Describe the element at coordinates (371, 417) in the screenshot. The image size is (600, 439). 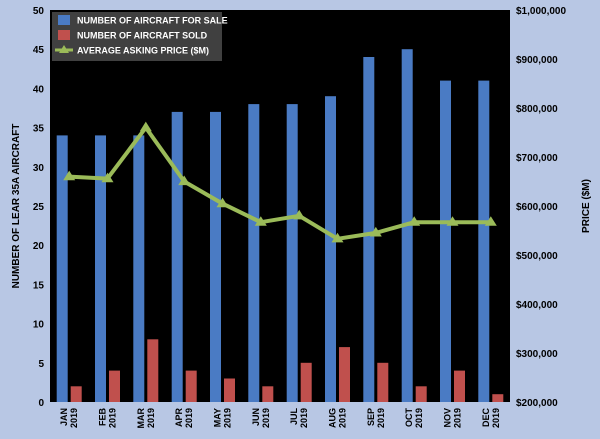
I see `x-tick-month: SEP` at that location.